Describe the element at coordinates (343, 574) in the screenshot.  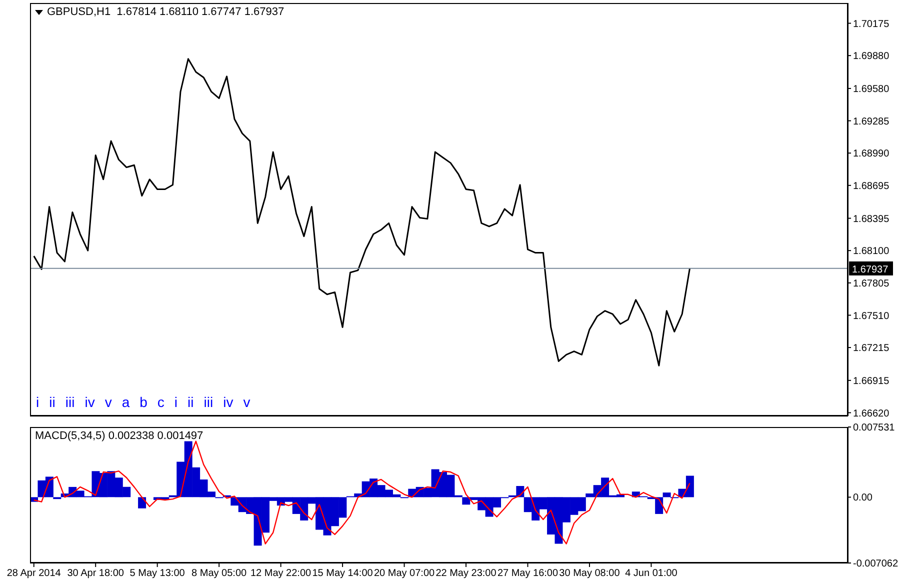
I see `x-tick-label: 15 May 14:00` at that location.